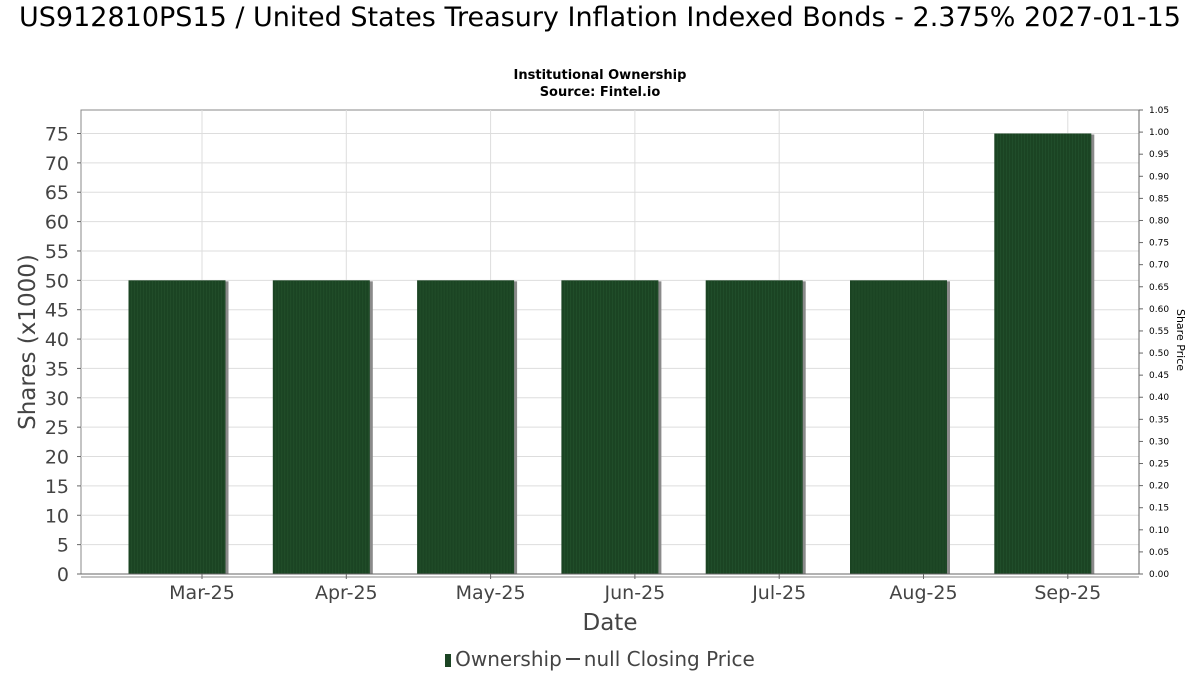  What do you see at coordinates (1159, 266) in the screenshot?
I see `y2-tick-label: 0.70` at bounding box center [1159, 266].